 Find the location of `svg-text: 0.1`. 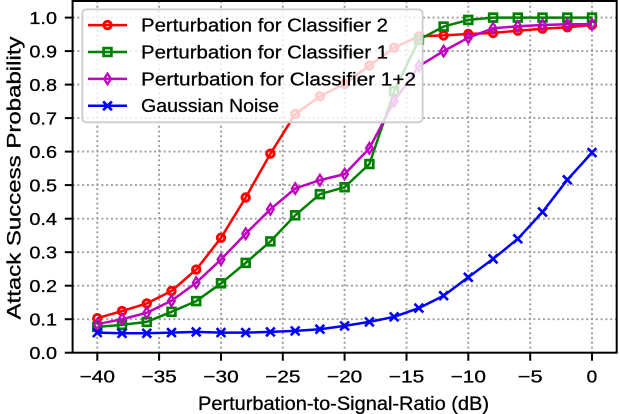

svg-text: 0.1 is located at coordinates (43, 319).